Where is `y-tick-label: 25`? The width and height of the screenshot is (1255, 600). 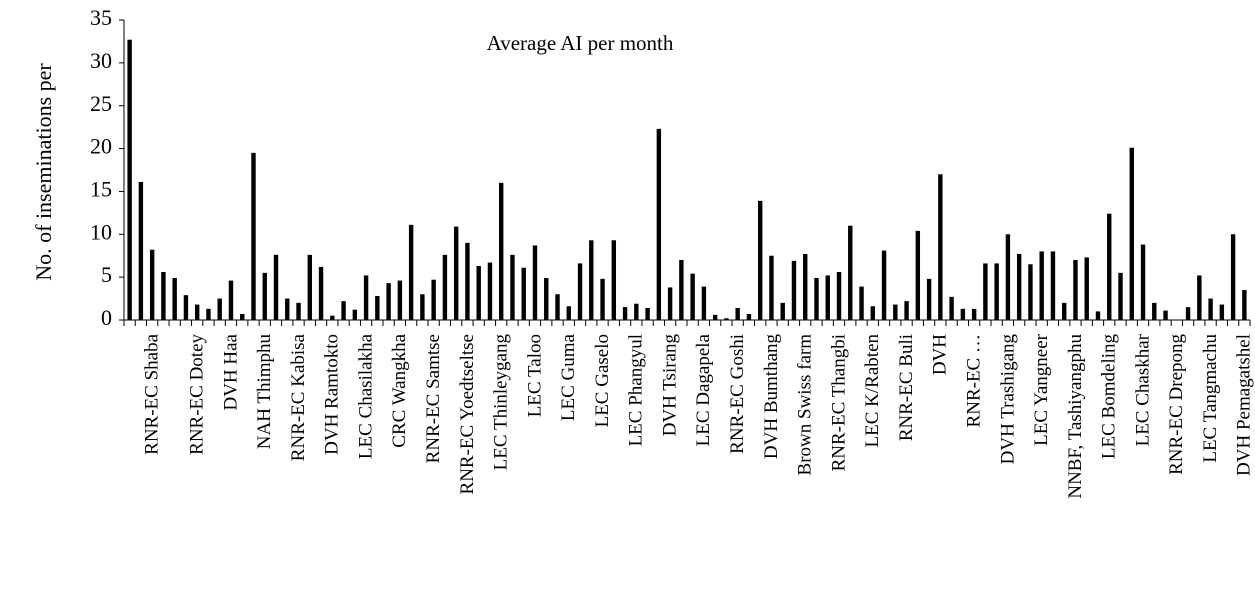 y-tick-label: 25 is located at coordinates (101, 103).